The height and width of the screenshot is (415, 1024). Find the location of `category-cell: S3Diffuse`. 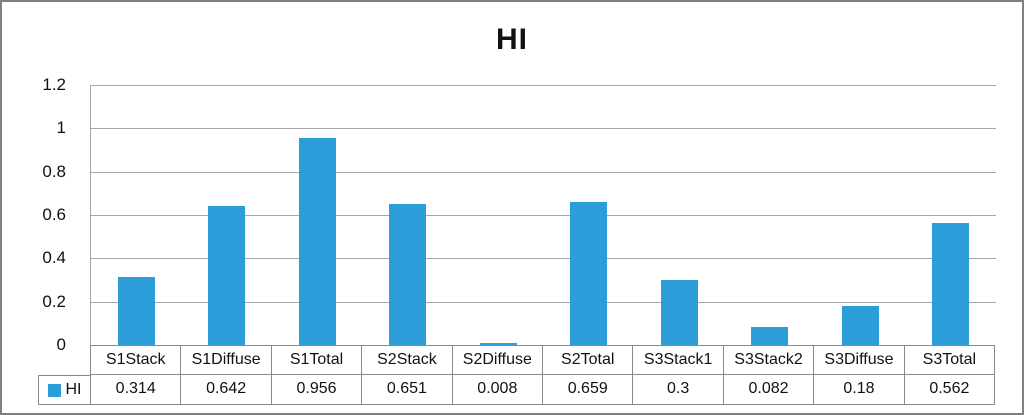

category-cell: S3Diffuse is located at coordinates (859, 360).